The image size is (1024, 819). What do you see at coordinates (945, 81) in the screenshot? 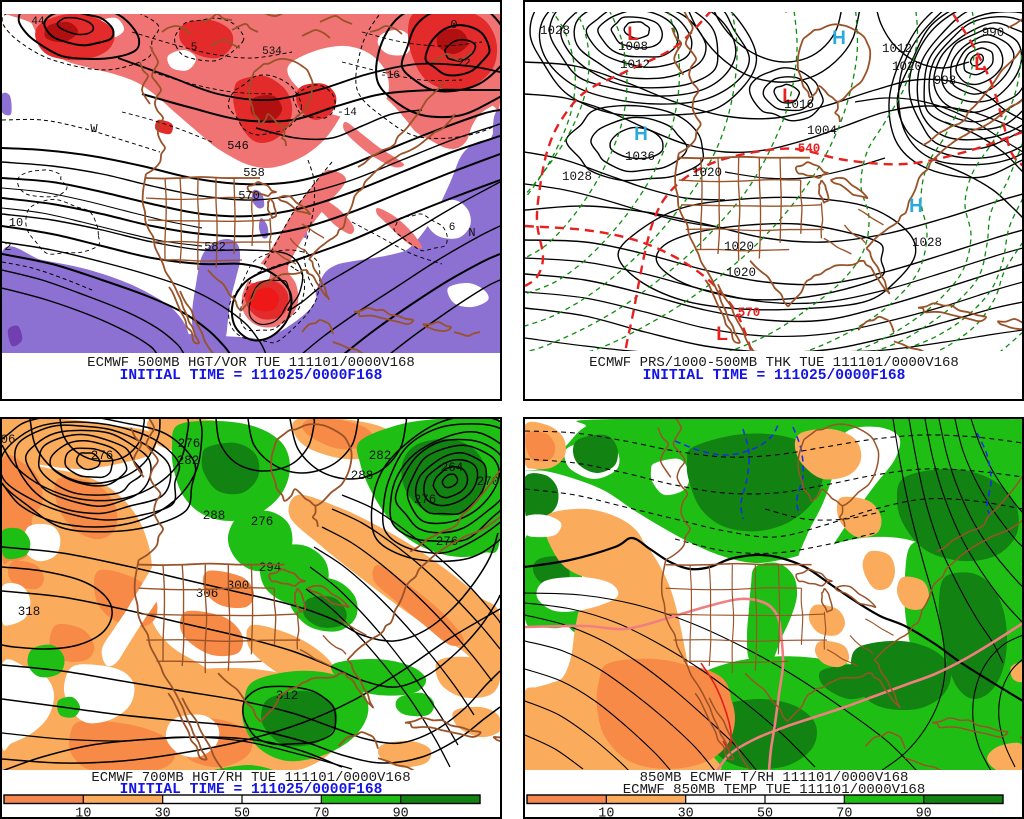
I see `svg-text: 998` at bounding box center [945, 81].